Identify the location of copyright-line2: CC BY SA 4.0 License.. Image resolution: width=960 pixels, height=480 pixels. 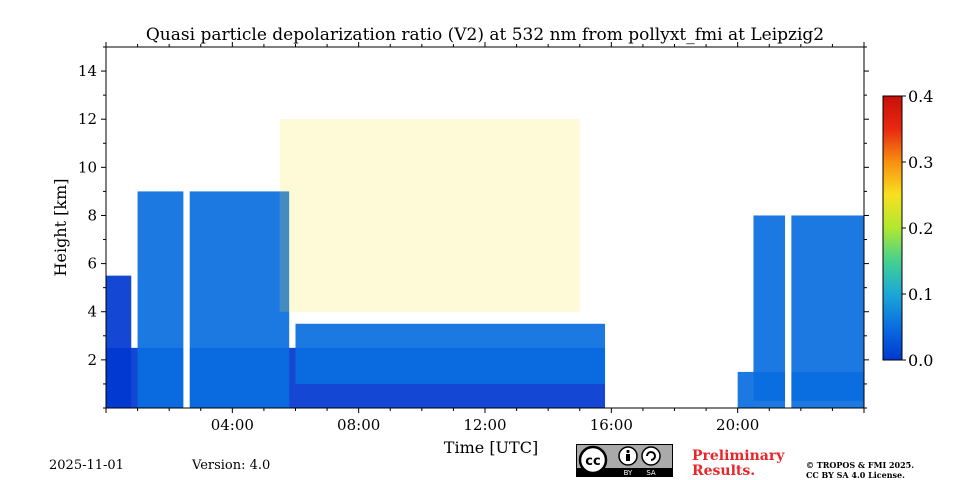
(855, 475).